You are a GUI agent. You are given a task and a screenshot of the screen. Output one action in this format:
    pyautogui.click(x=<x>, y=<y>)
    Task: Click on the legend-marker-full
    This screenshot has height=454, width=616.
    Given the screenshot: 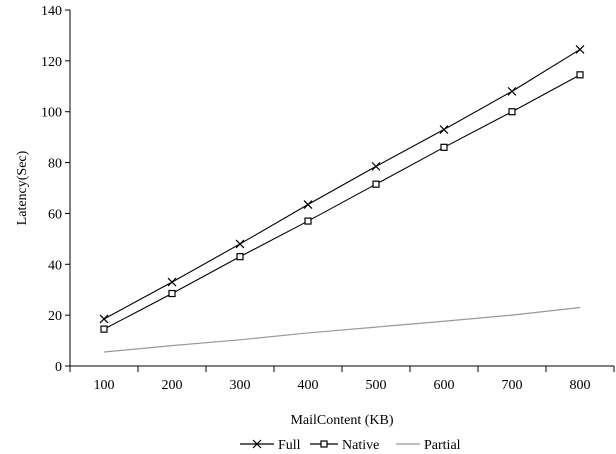 What is the action you would take?
    pyautogui.click(x=257, y=444)
    